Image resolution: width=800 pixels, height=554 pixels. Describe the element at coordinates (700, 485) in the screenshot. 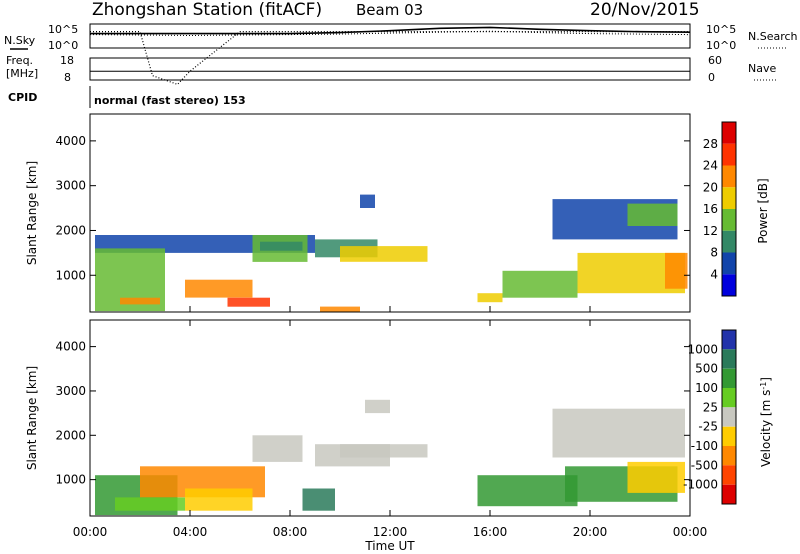

I see `velocity-colorbar-tick: -1000` at that location.